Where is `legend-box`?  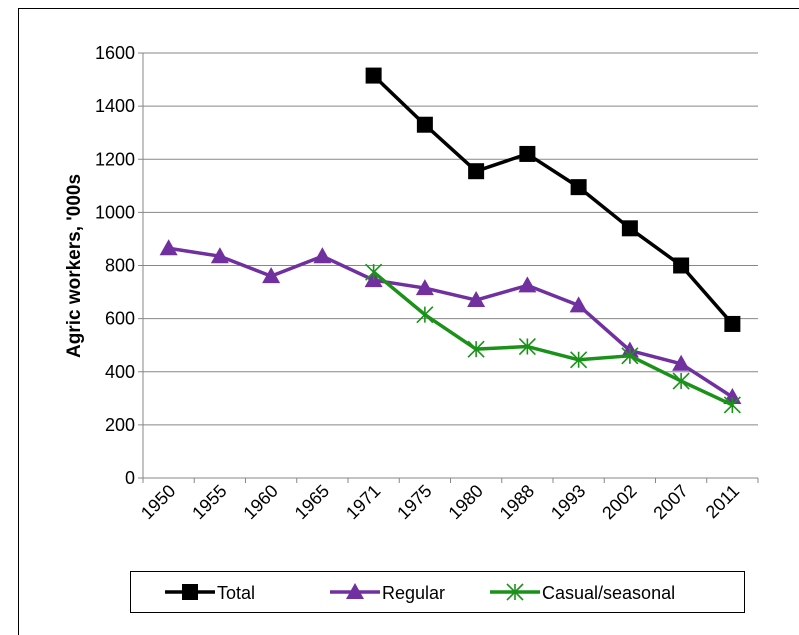 legend-box is located at coordinates (437, 592).